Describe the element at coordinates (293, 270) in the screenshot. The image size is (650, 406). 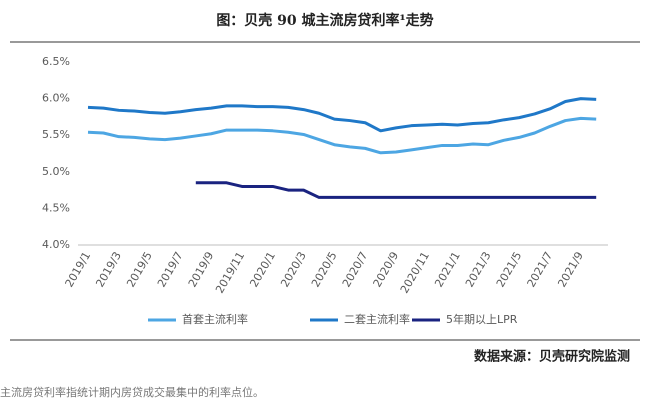
I see `x-tick-label: 2020/3` at that location.